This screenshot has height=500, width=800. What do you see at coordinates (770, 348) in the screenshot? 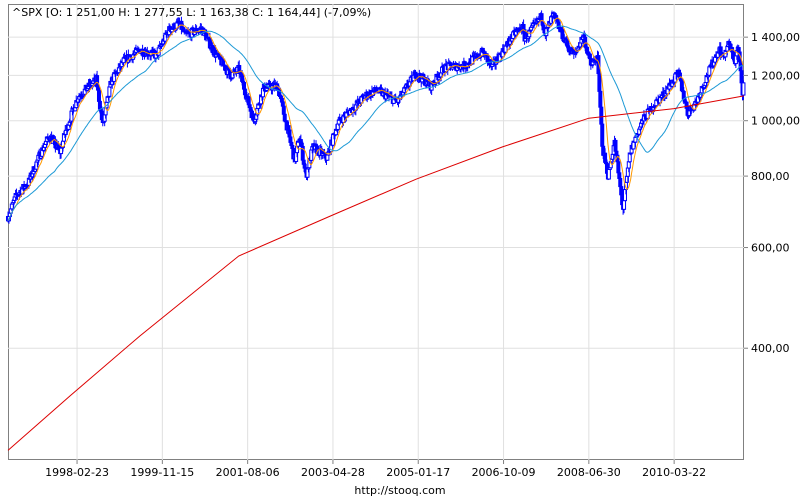
I see `y-tick-label: 400,00` at bounding box center [770, 348].